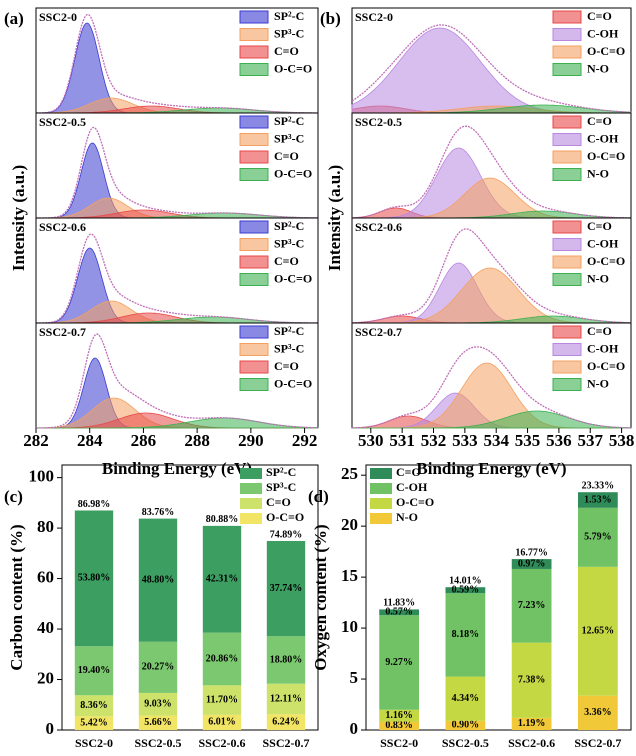 The image size is (636, 756). I want to click on segment-label: 18.80%, so click(286, 659).